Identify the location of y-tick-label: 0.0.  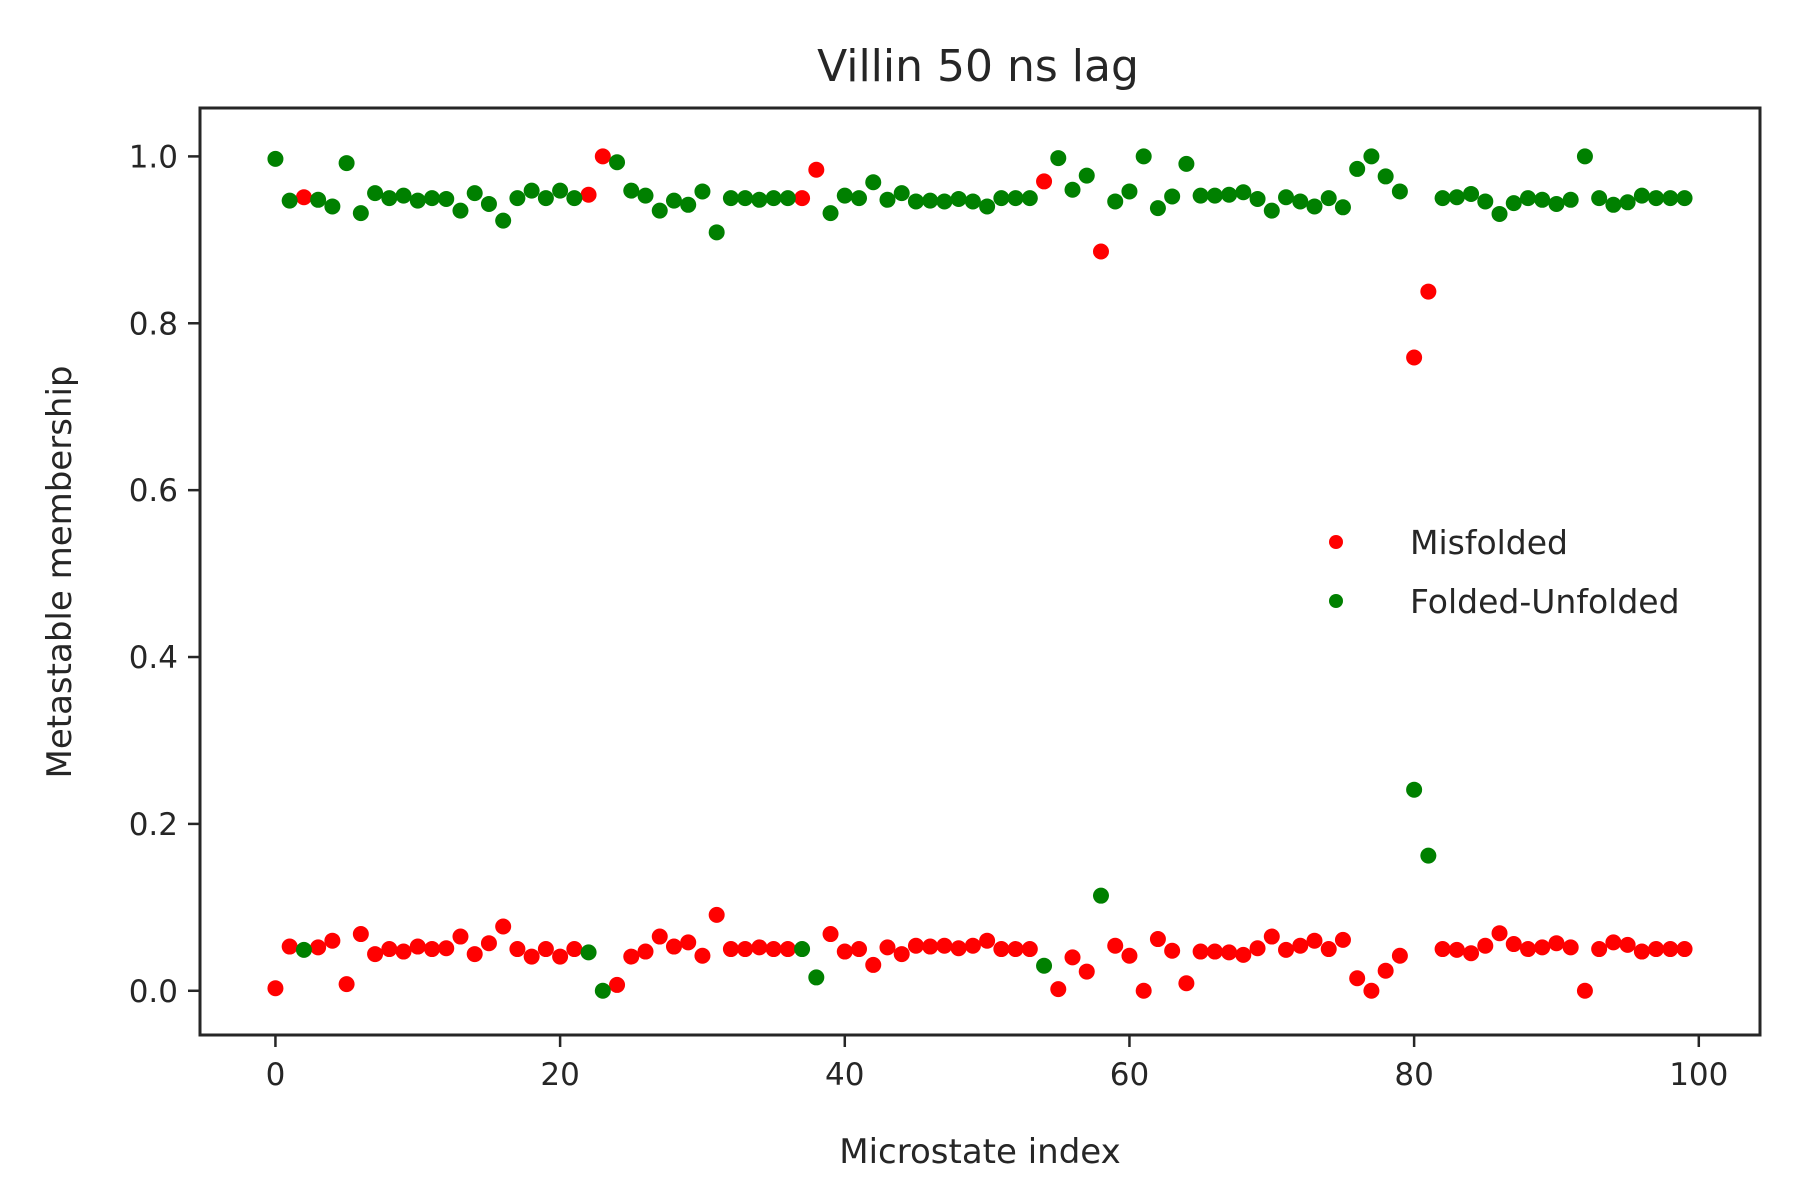
(153, 992).